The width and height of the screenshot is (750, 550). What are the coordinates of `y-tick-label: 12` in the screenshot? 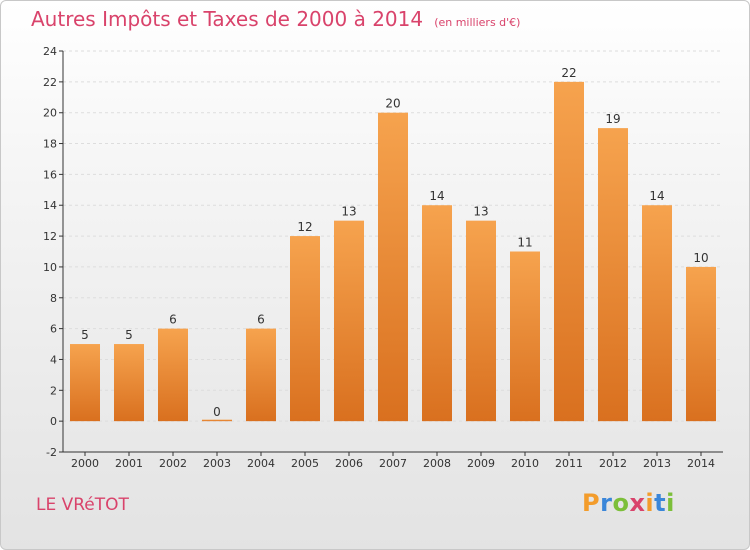 It's located at (50, 236).